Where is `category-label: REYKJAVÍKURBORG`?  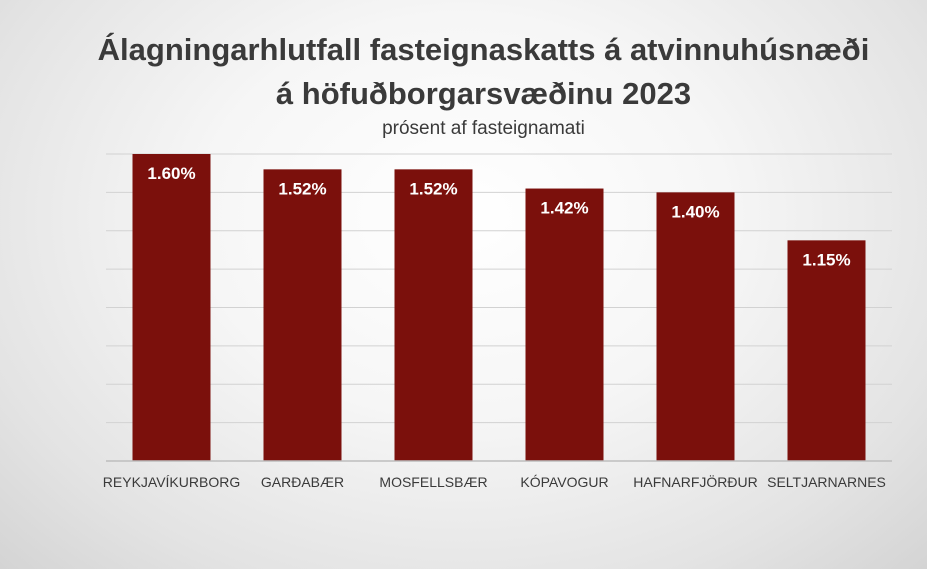
category-label: REYKJAVÍKURBORG is located at coordinates (171, 482).